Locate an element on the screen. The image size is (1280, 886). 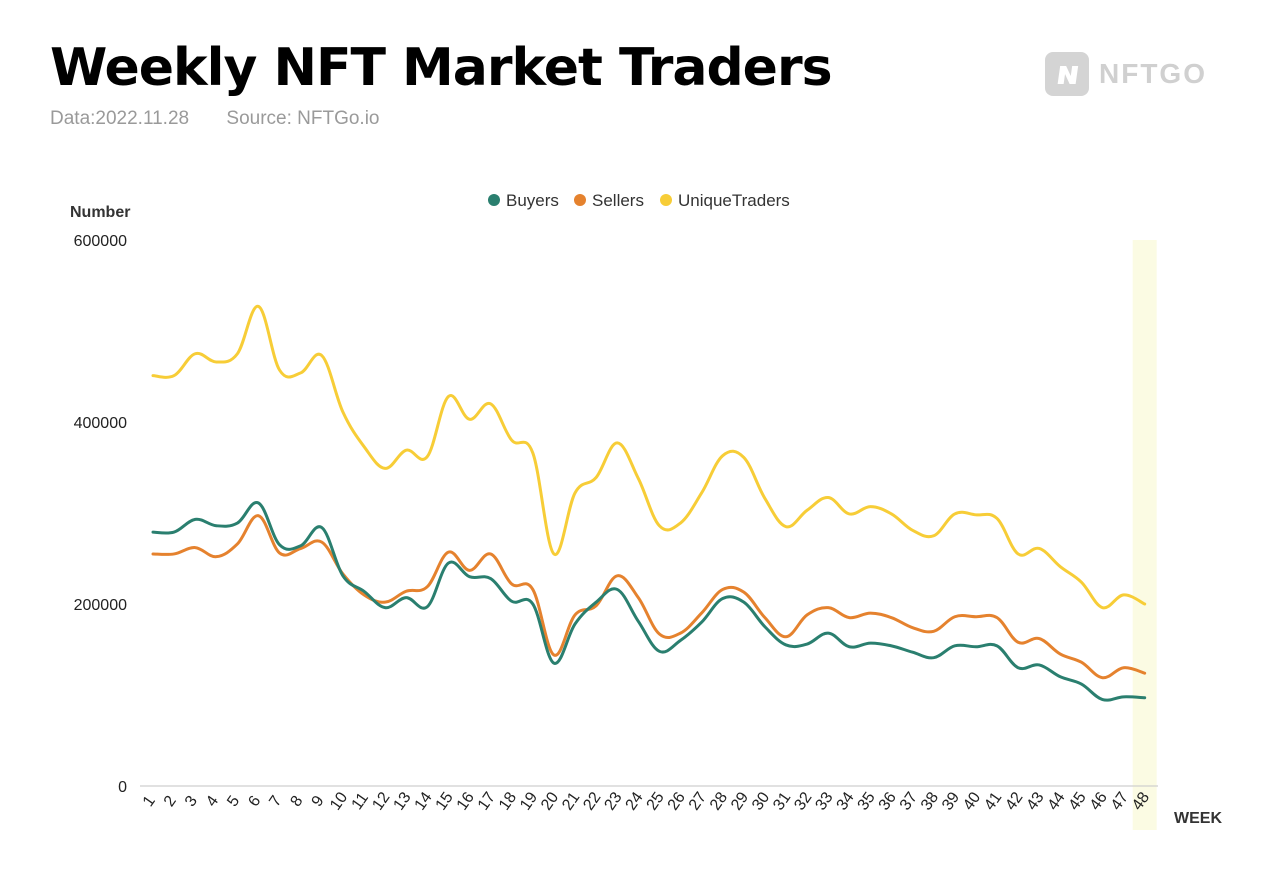
x-axis-label: WEEK is located at coordinates (1198, 818).